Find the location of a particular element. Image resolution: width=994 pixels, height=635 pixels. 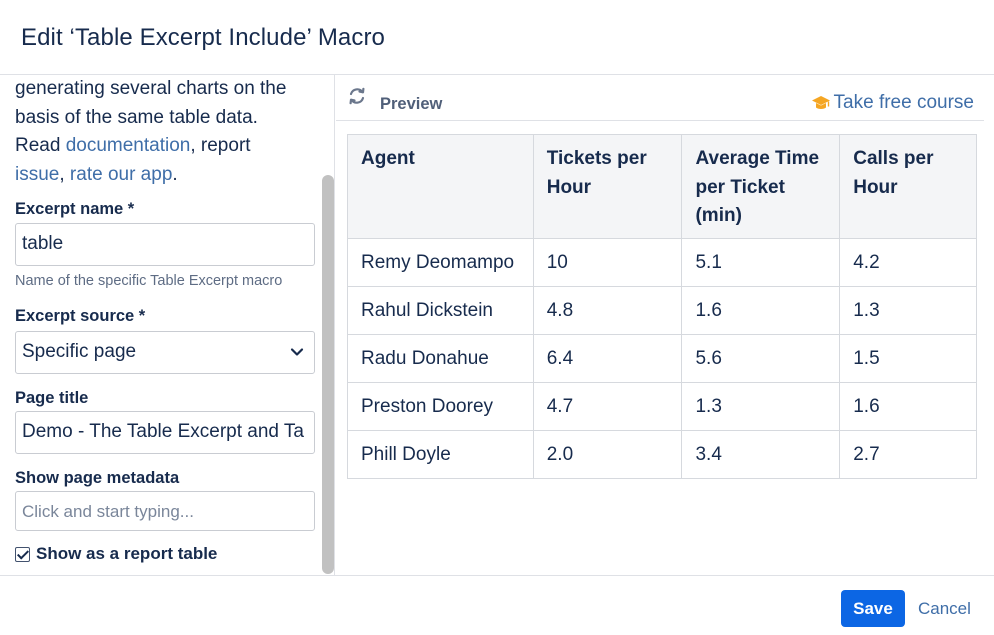

report-table-label: Show as a report table is located at coordinates (127, 553).